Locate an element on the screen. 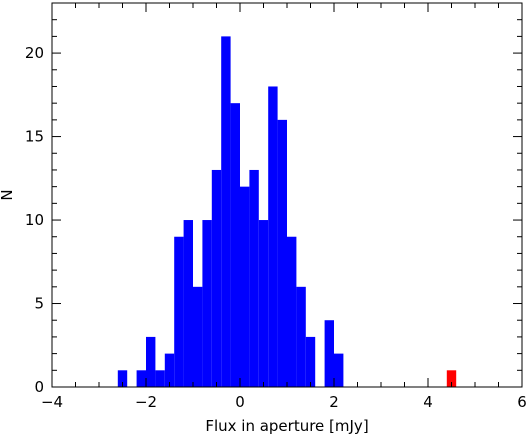 The height and width of the screenshot is (435, 530). y-axis-label: N is located at coordinates (8, 194).